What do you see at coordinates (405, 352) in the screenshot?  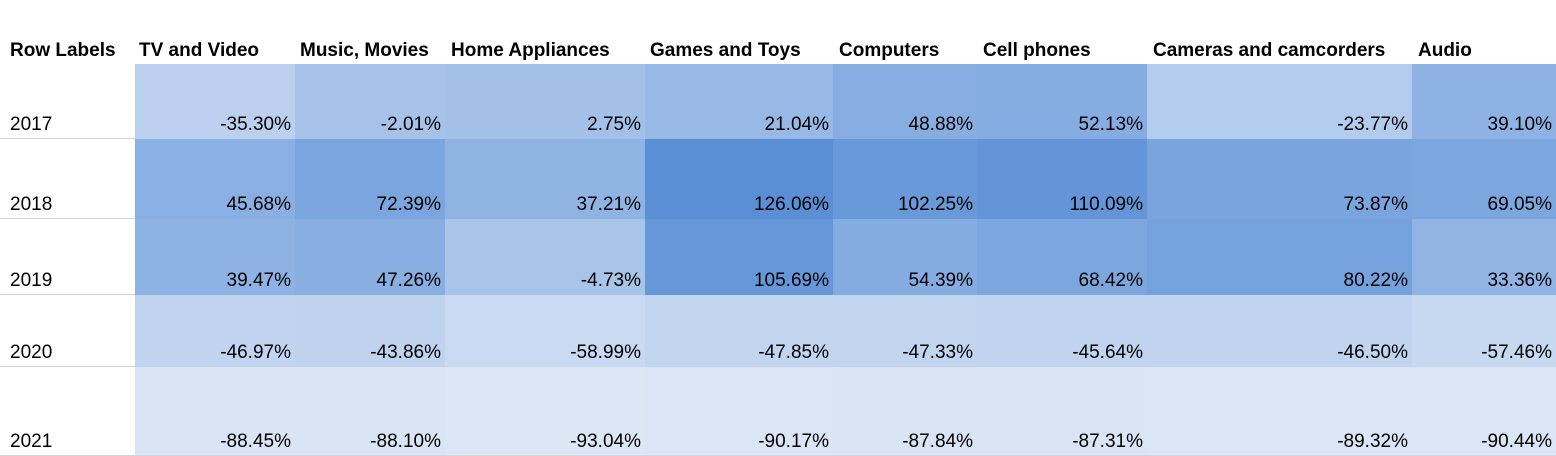 I see `cell-value: -43.86%` at bounding box center [405, 352].